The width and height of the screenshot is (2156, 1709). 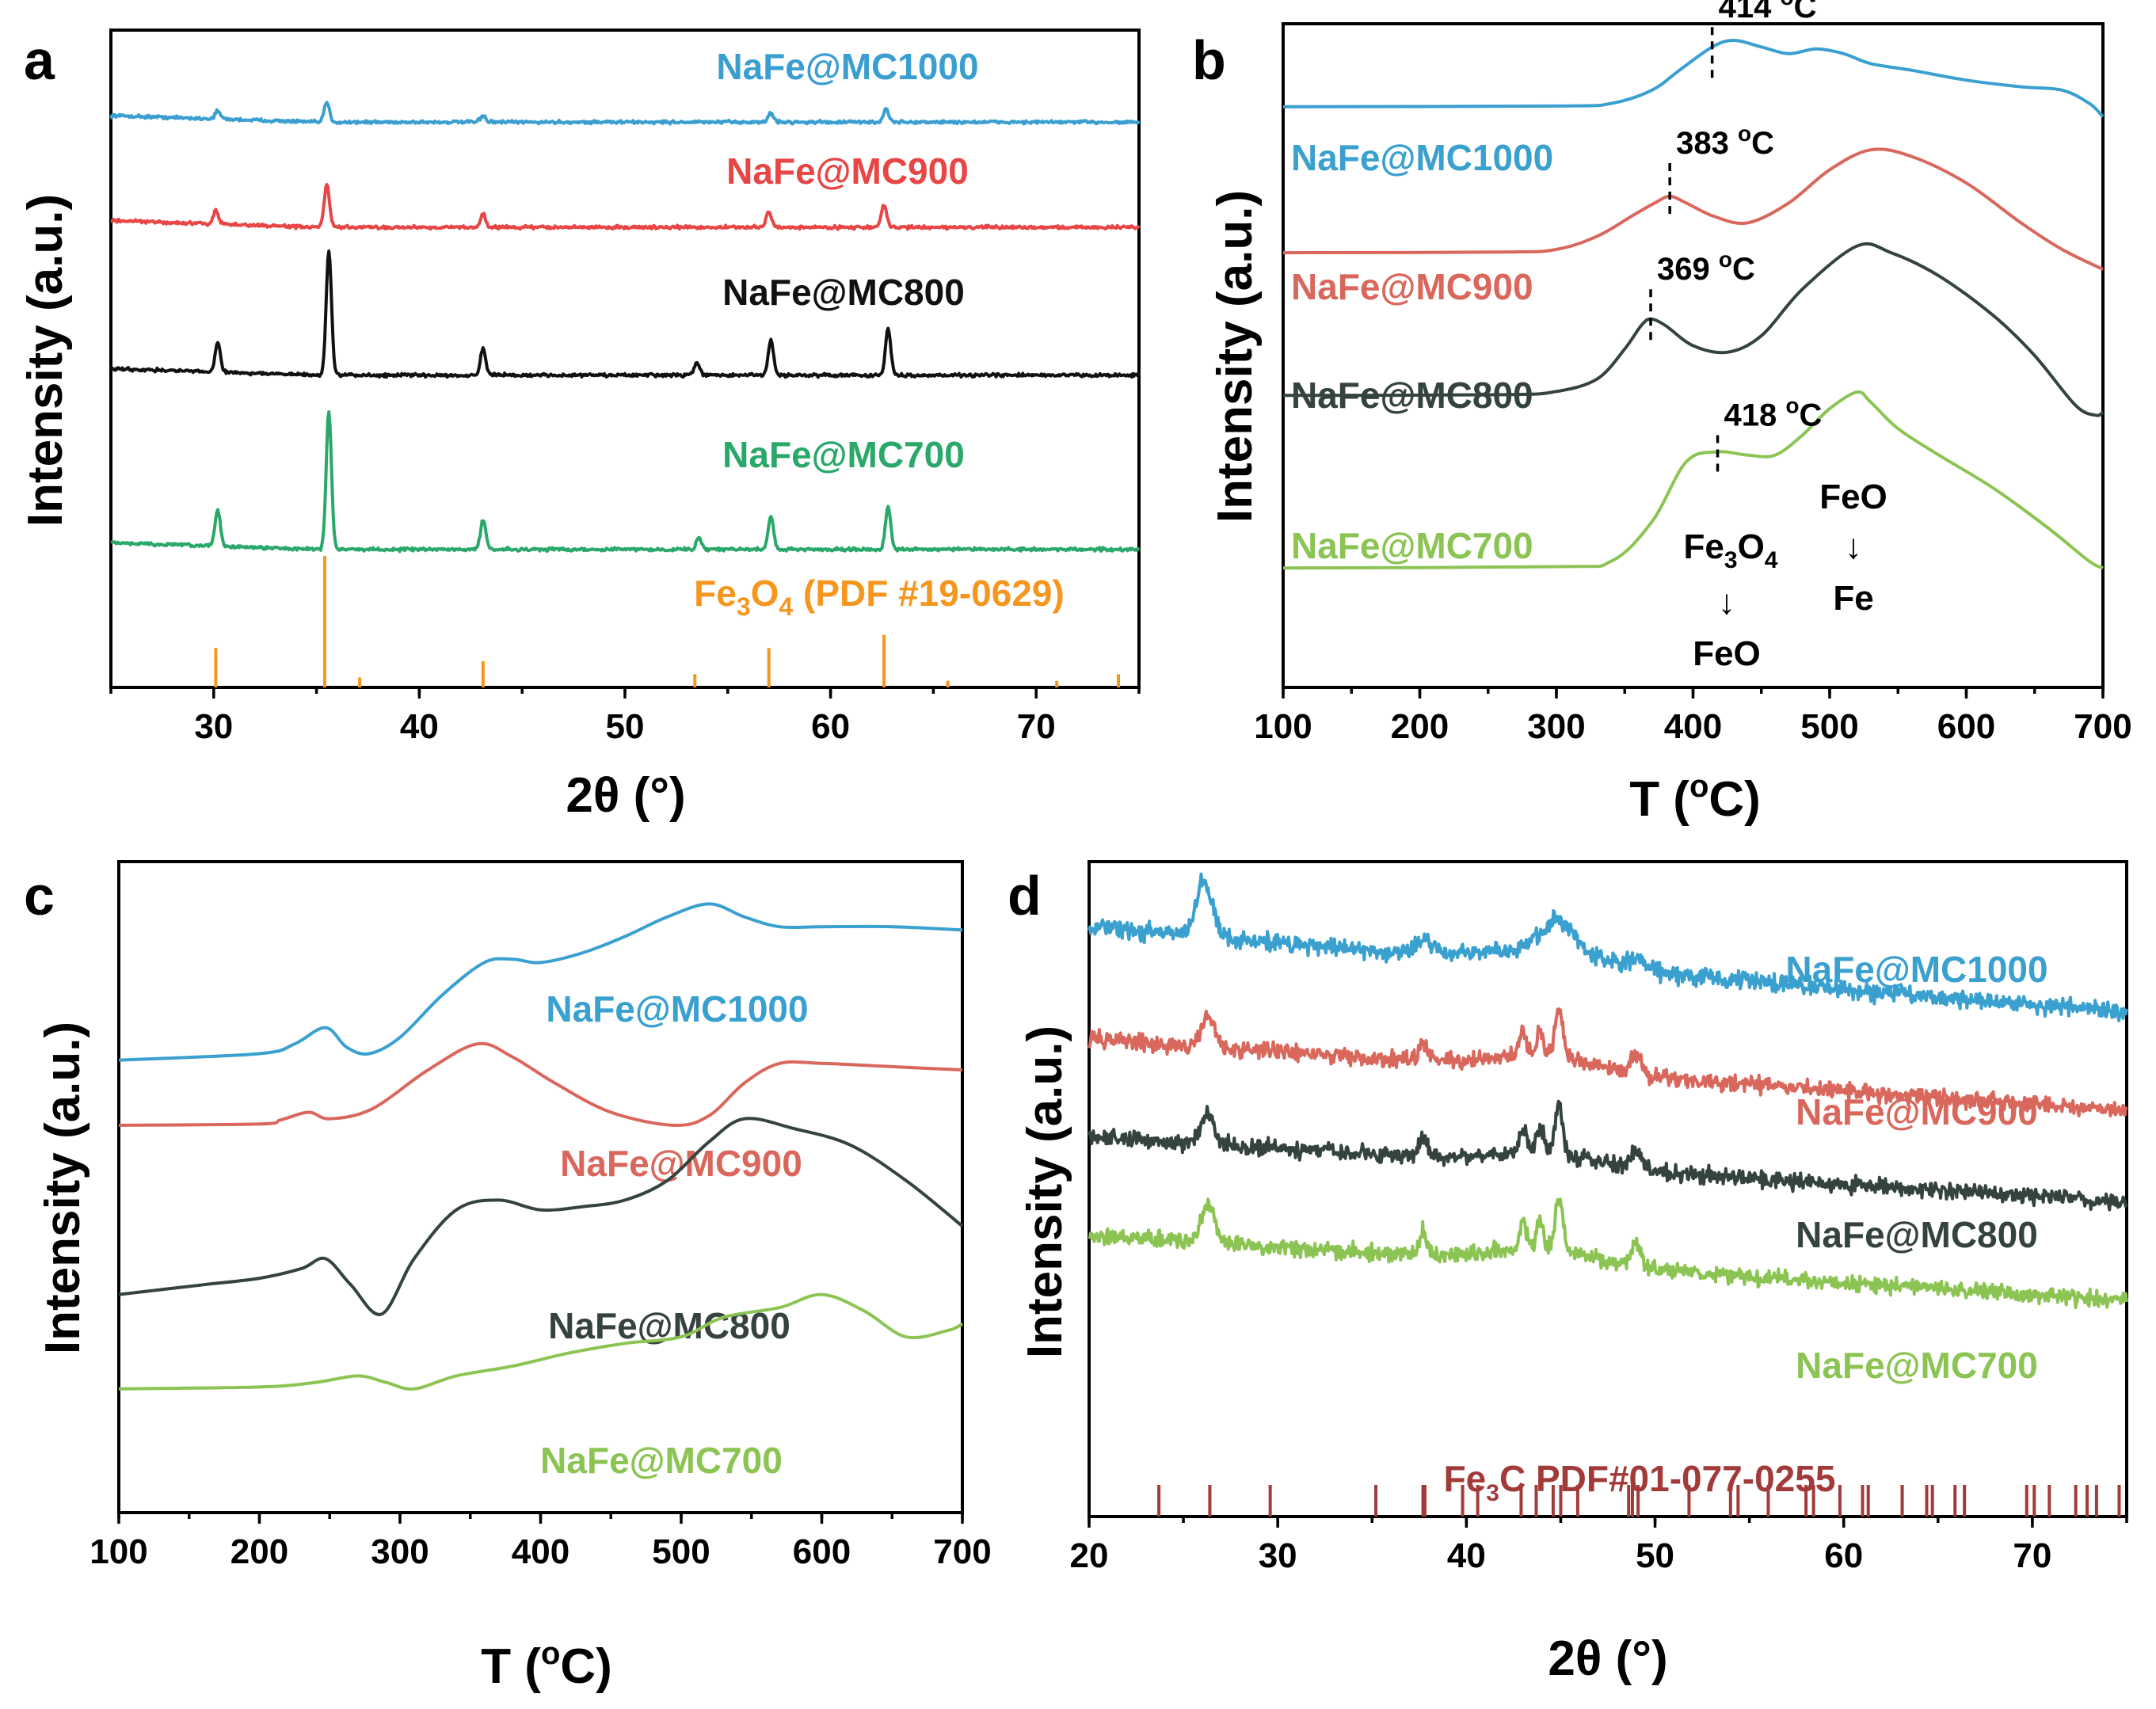 I want to click on x-axis-title-c: T (oC), so click(x=546, y=1665).